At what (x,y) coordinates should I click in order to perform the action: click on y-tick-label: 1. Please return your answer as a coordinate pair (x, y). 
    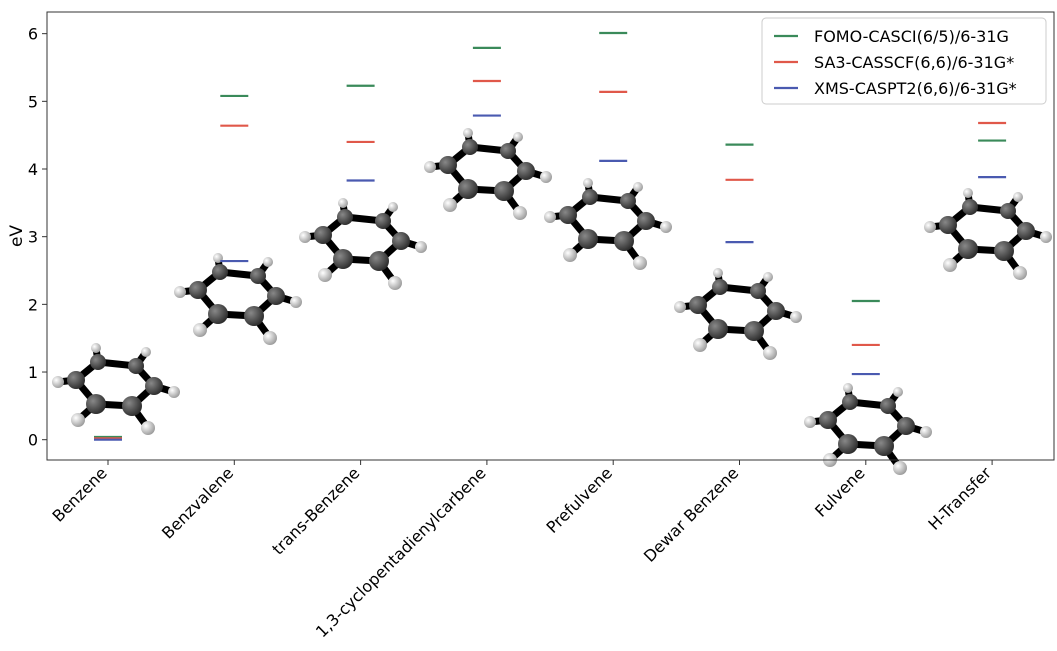
    Looking at the image, I should click on (33, 372).